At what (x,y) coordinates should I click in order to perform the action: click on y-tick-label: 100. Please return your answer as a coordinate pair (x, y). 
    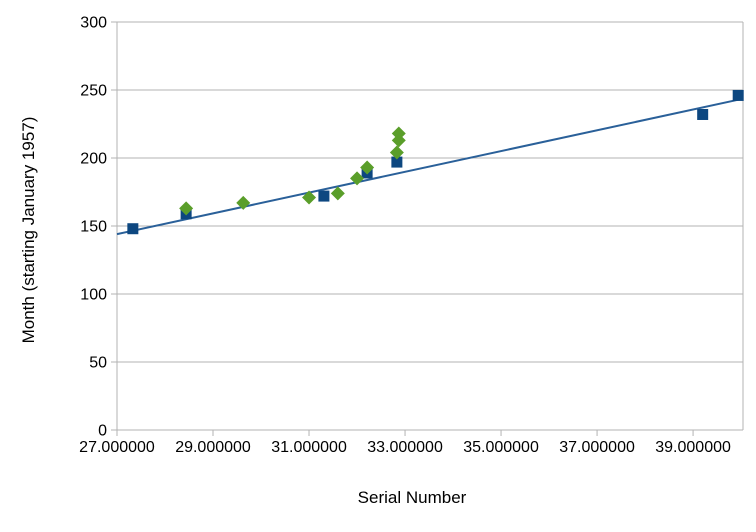
    Looking at the image, I should click on (93, 295).